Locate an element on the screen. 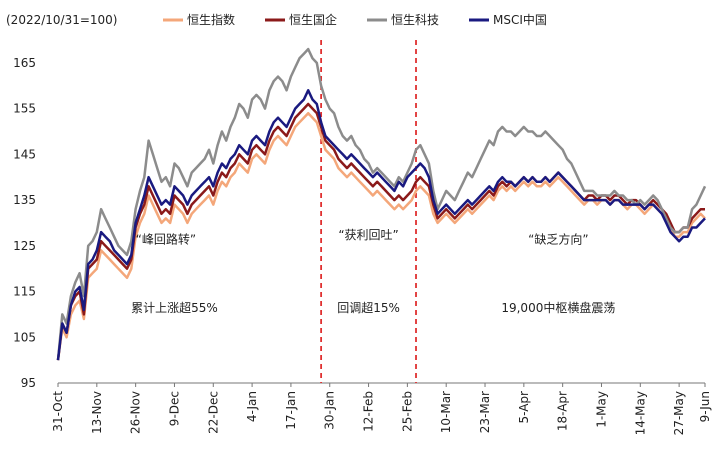  y-tick-label: 155 is located at coordinates (24, 109).